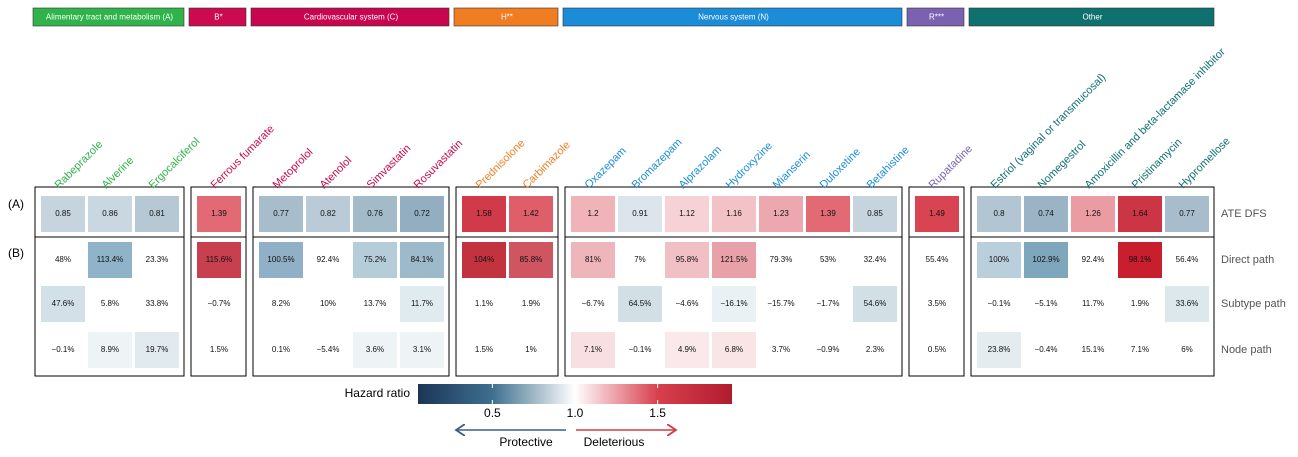  Describe the element at coordinates (828, 259) in the screenshot. I see `cell-label: 53%` at that location.